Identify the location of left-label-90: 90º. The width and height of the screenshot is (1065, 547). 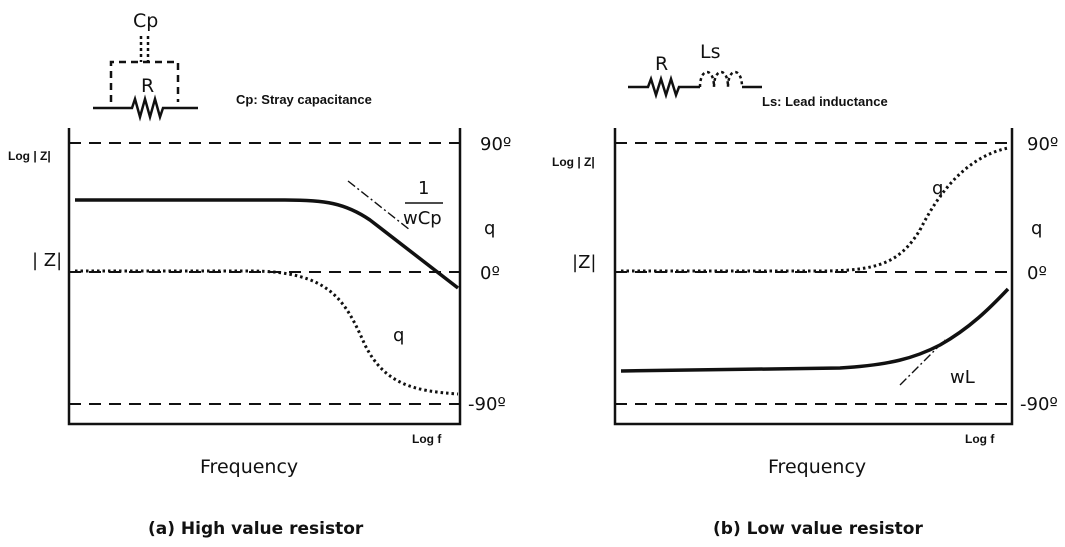
(495, 144).